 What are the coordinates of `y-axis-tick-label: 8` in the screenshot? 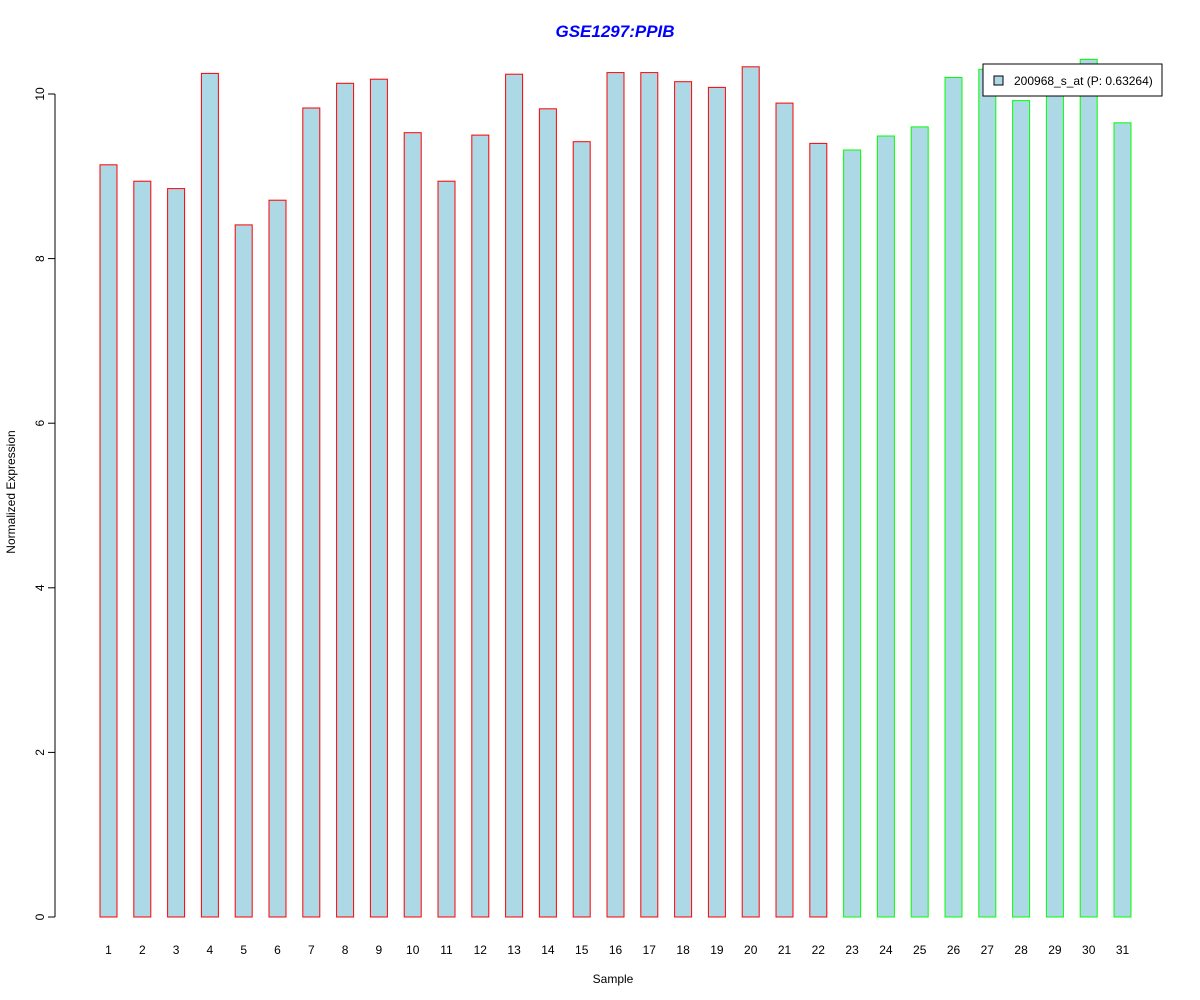 It's located at (40, 258).